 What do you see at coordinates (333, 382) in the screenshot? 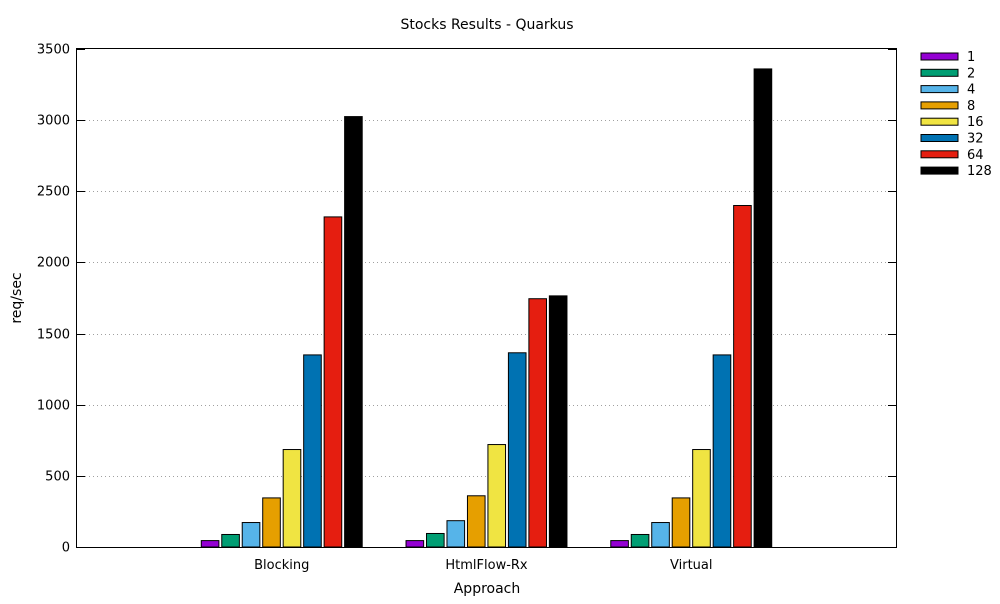
I see `bar-64-blocking` at bounding box center [333, 382].